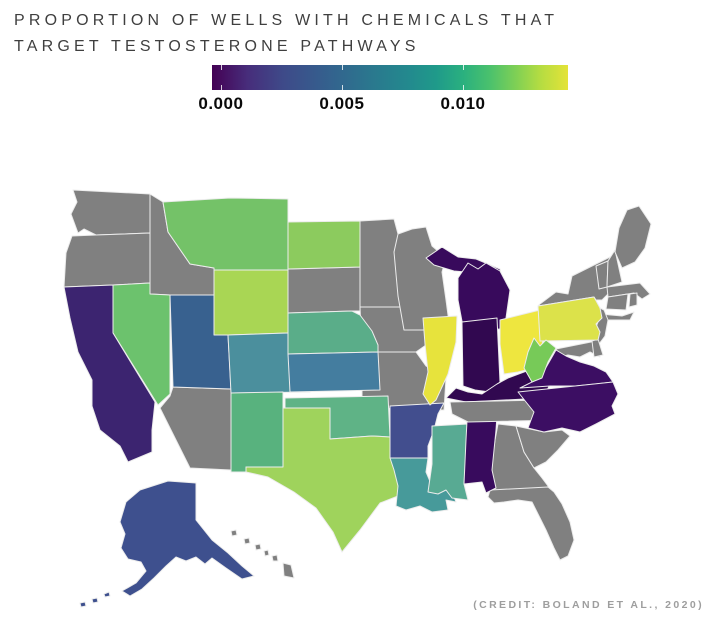 The height and width of the screenshot is (641, 720). What do you see at coordinates (481, 355) in the screenshot?
I see `state-IN: Indiana` at bounding box center [481, 355].